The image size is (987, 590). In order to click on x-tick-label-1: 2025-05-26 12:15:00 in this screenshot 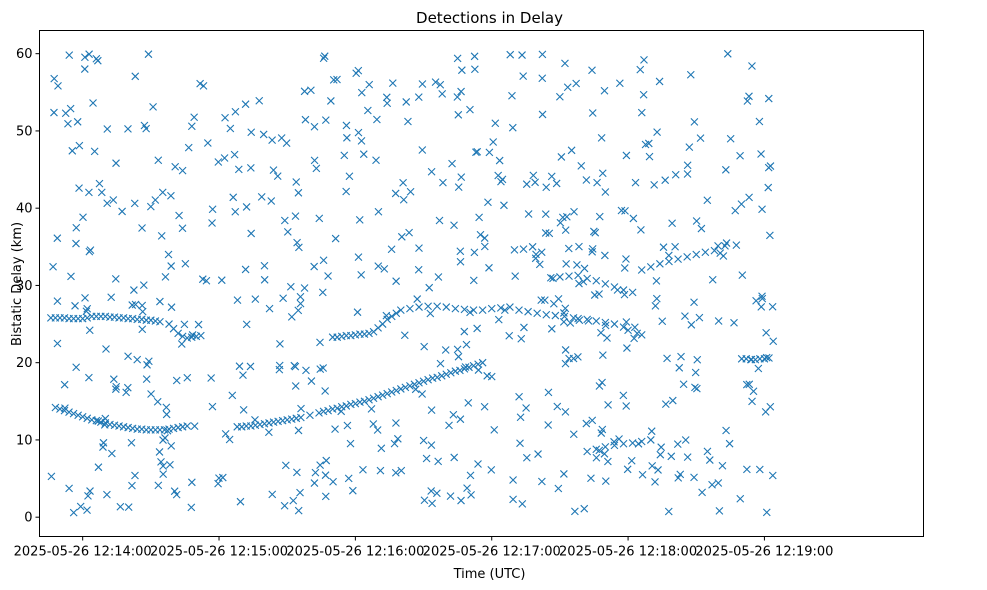, I will do `click(219, 552)`.